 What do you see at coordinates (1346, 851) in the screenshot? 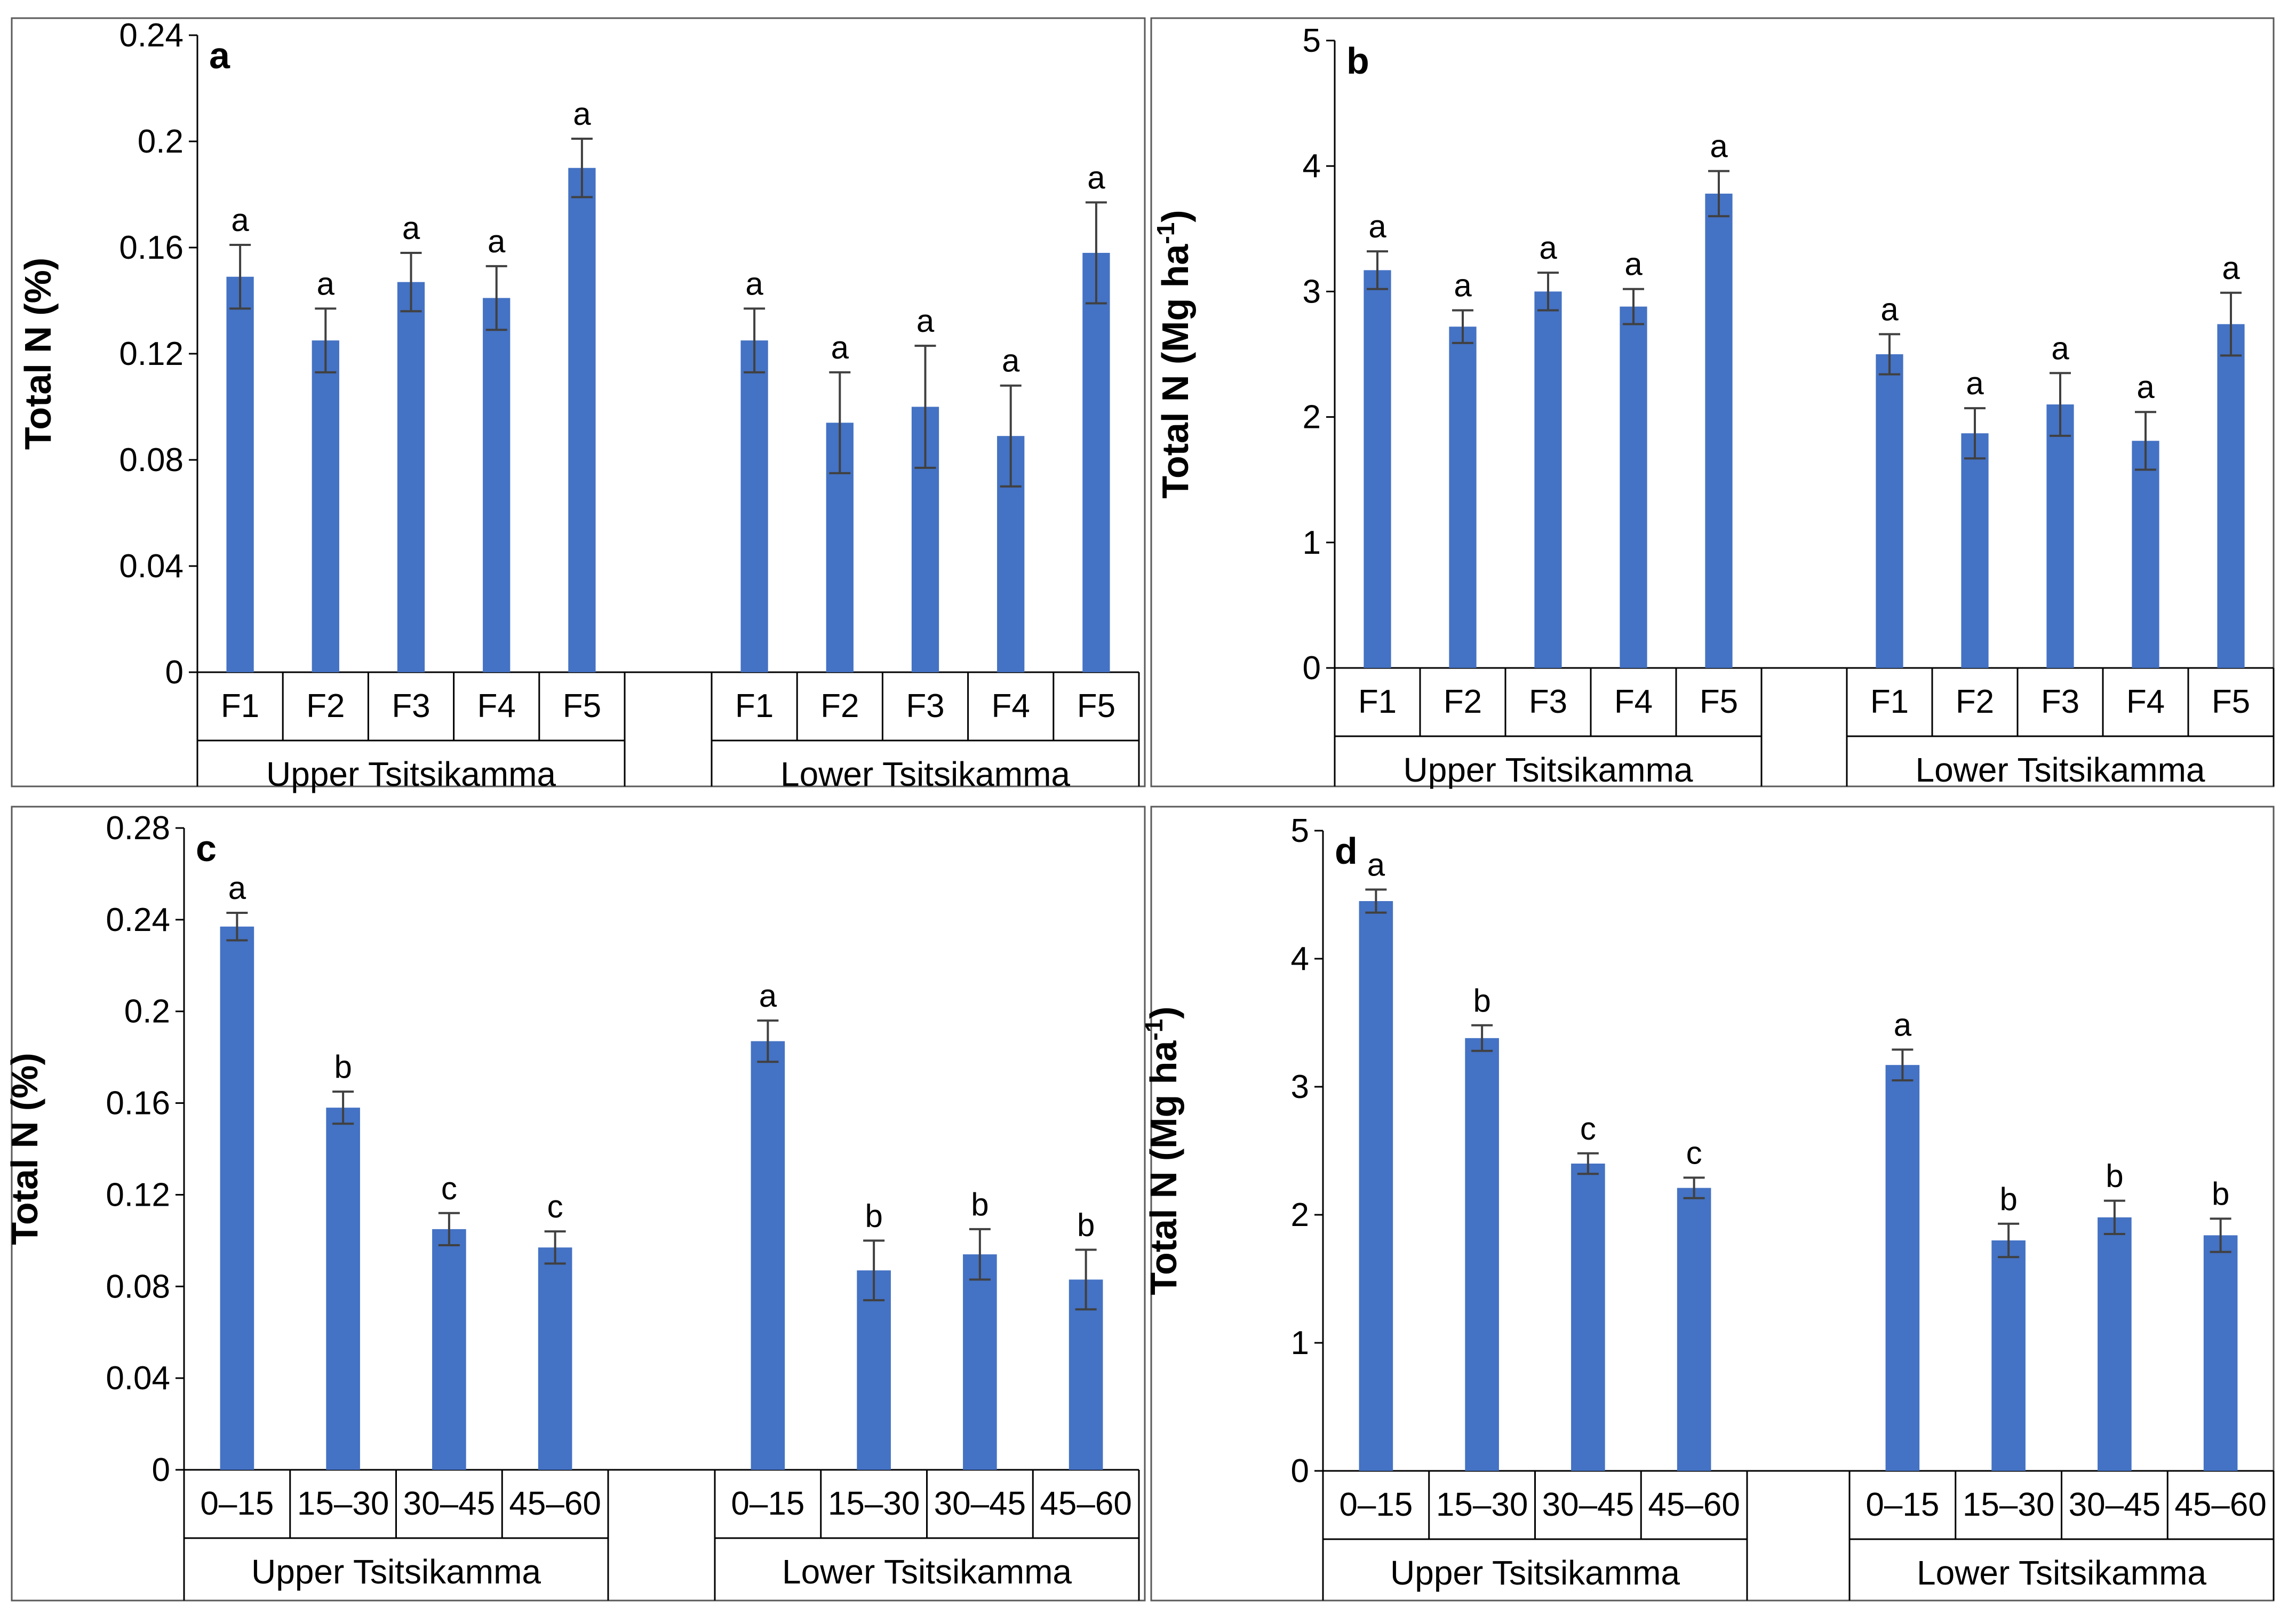
I see `panel-letter: d` at bounding box center [1346, 851].